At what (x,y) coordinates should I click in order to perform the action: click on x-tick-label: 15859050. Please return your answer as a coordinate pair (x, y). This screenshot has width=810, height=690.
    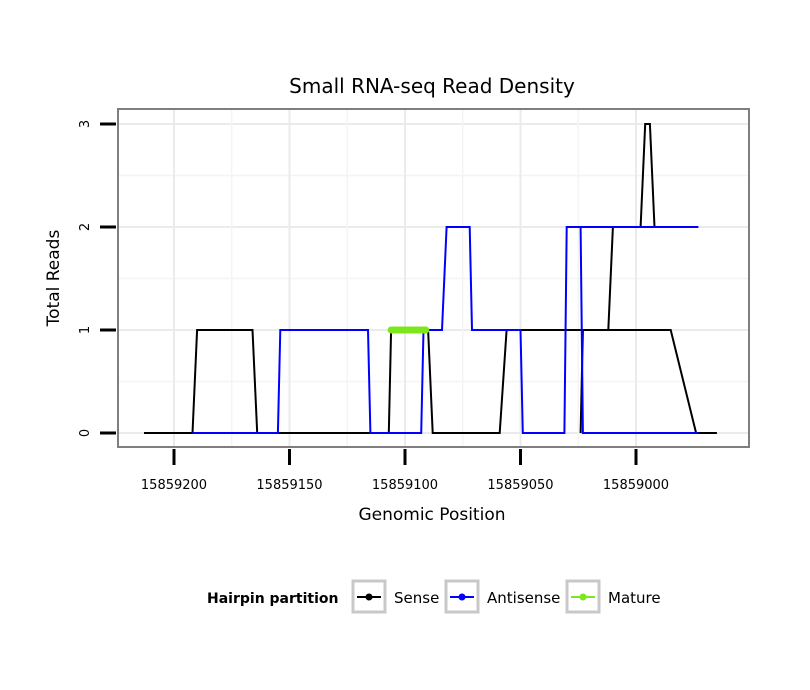
    Looking at the image, I should click on (520, 485).